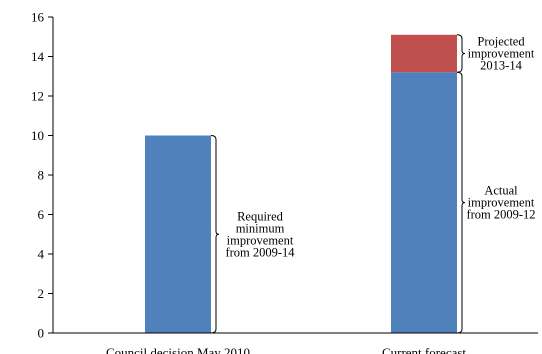  What do you see at coordinates (38, 17) in the screenshot?
I see `y-tick-label: 16` at bounding box center [38, 17].